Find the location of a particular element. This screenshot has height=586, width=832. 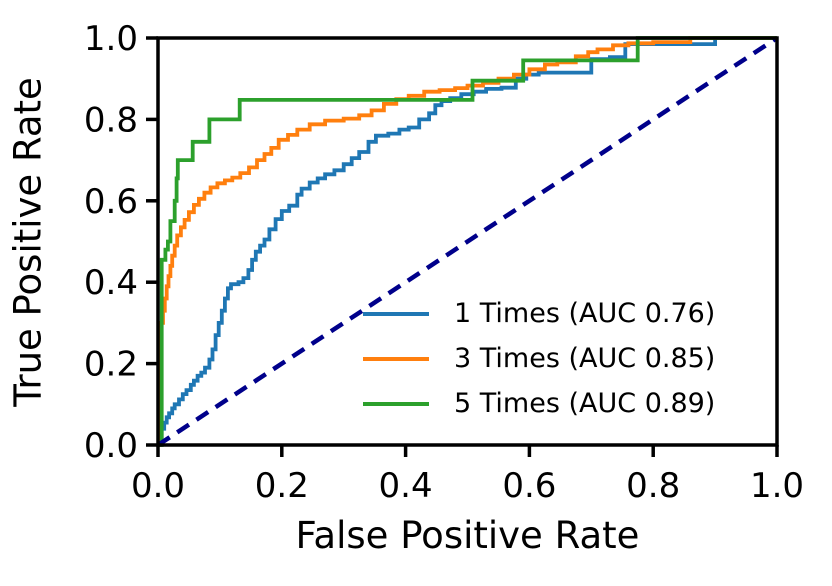

y-tick-label: 0.6 is located at coordinates (111, 202).